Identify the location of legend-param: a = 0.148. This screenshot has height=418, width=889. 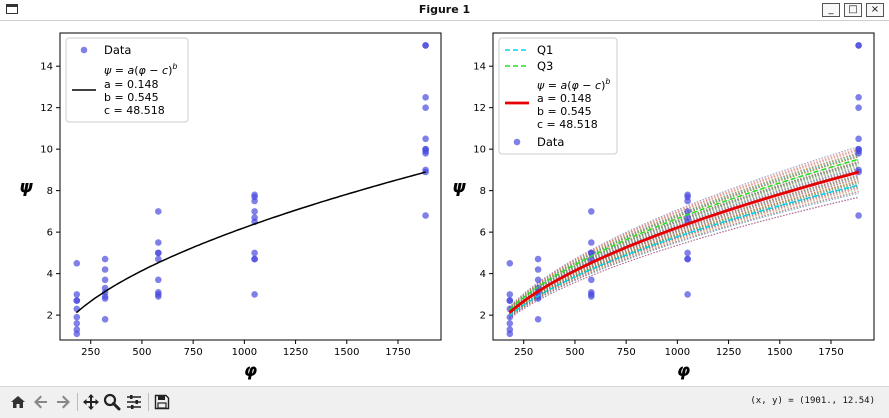
(564, 98).